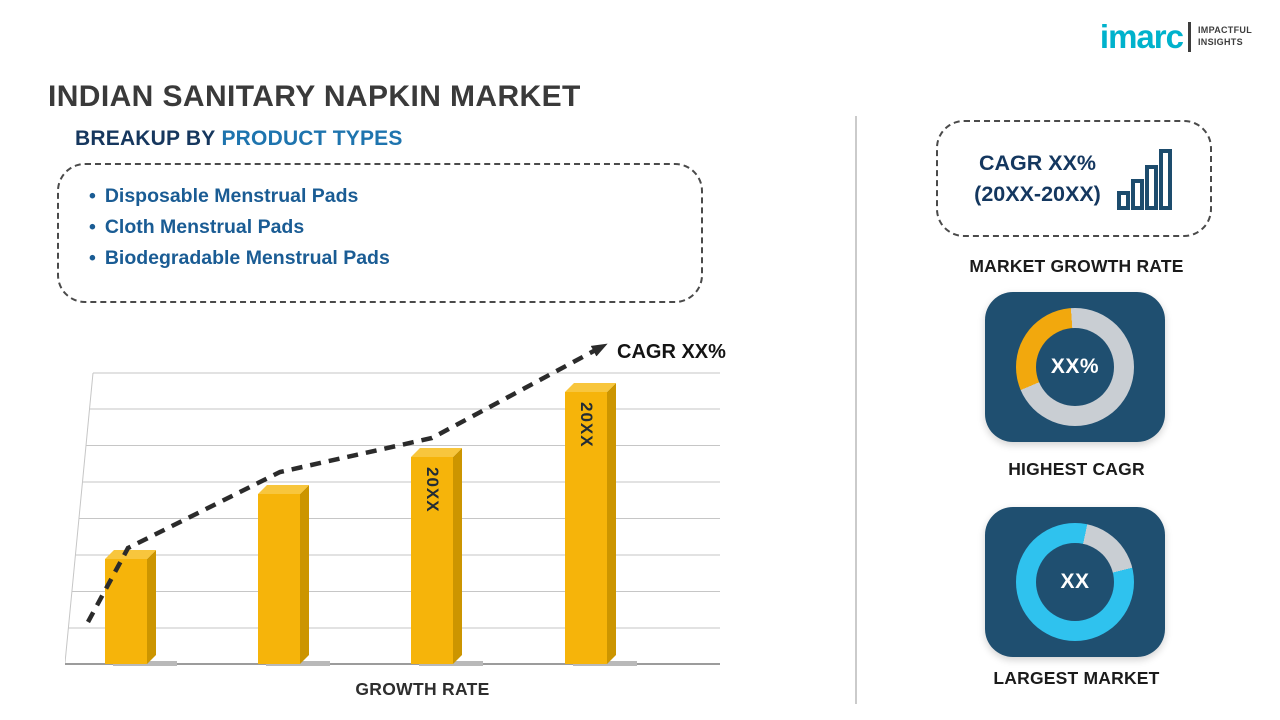 The height and width of the screenshot is (720, 1280). I want to click on cagr-value: CAGR XX%, so click(1037, 163).